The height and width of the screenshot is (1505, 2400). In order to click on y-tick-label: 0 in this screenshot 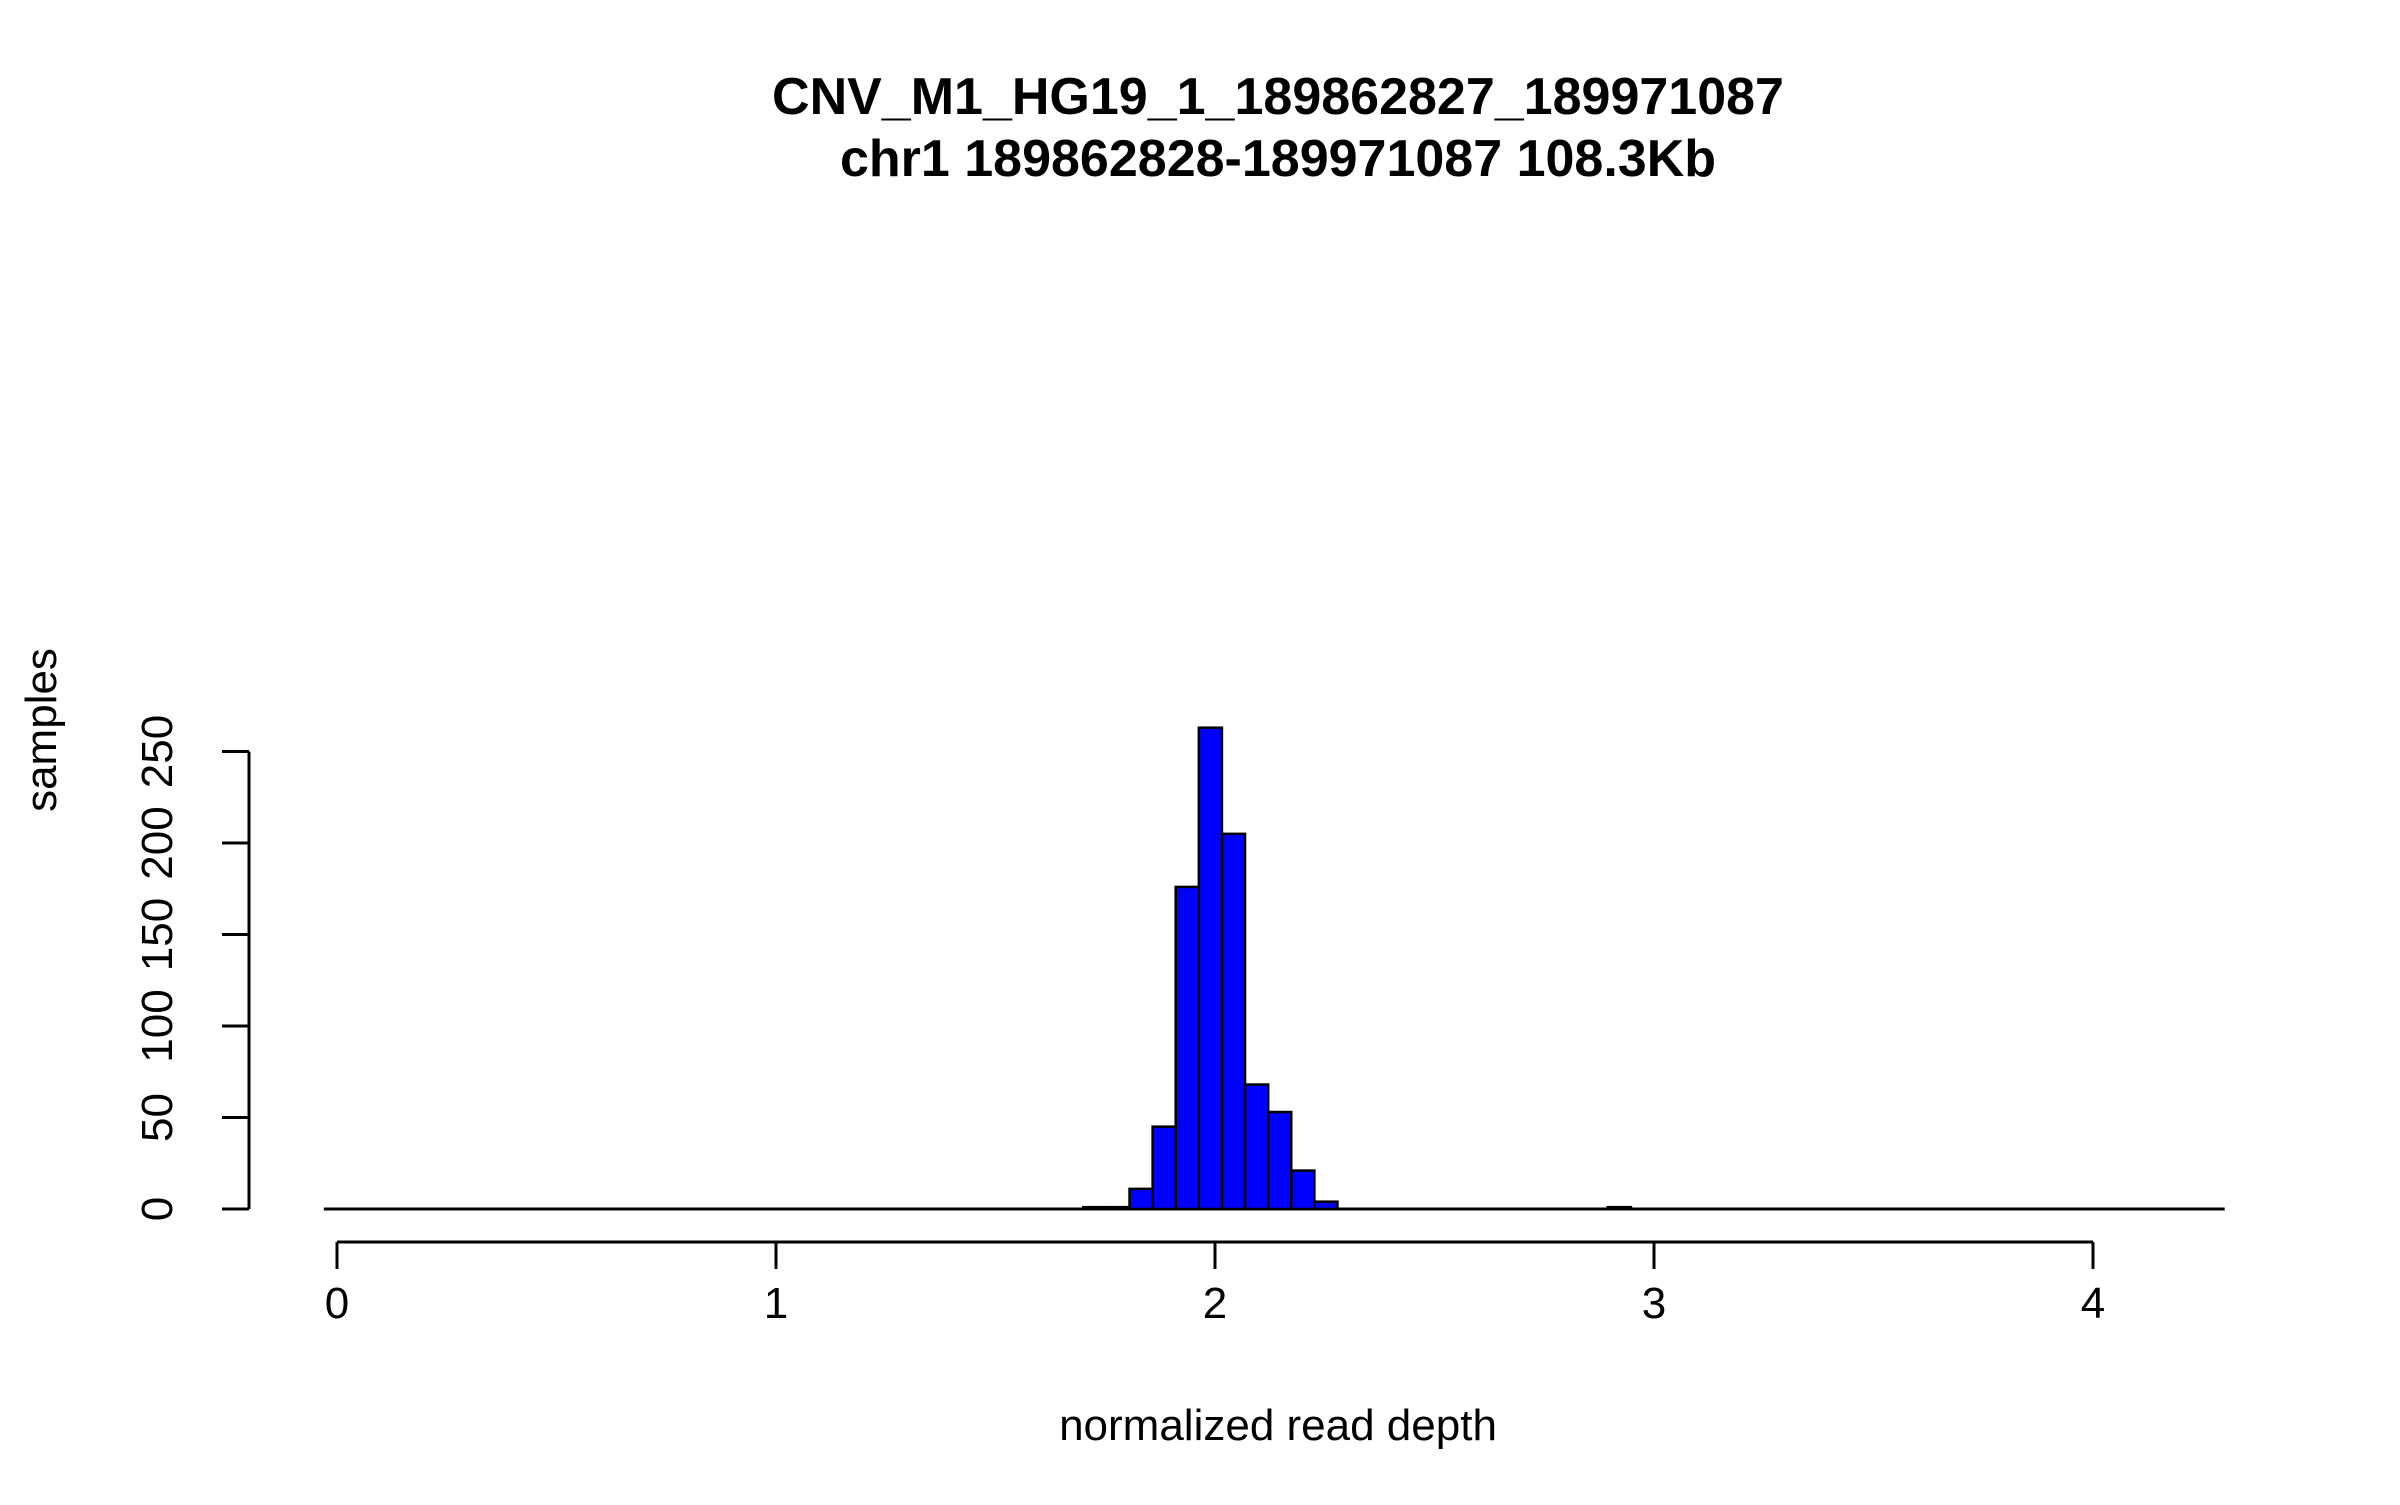, I will do `click(157, 1209)`.